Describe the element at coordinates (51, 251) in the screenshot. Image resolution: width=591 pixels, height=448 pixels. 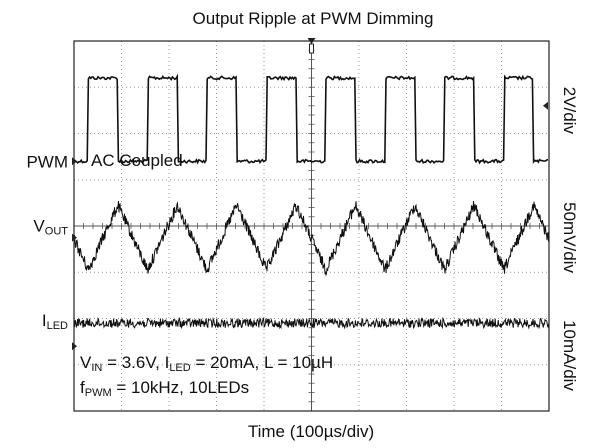
I see `trace-labels: PWM VOUT ILED` at that location.